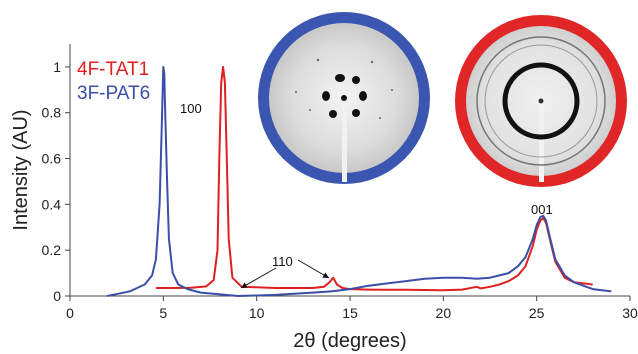  What do you see at coordinates (70, 313) in the screenshot?
I see `x-tick-label: 0` at bounding box center [70, 313].